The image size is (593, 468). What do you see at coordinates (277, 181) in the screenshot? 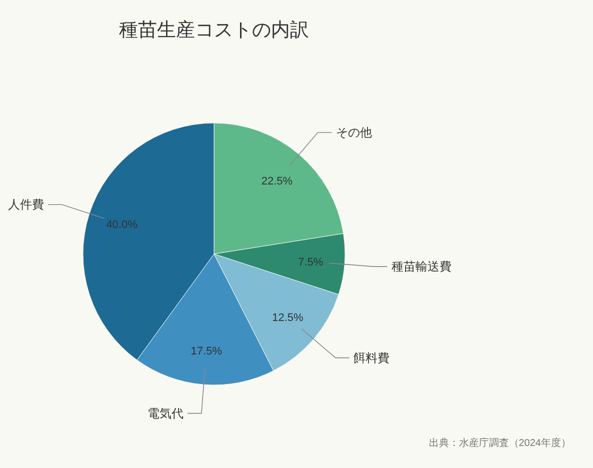
I see `data-label: 22.5%` at bounding box center [277, 181].